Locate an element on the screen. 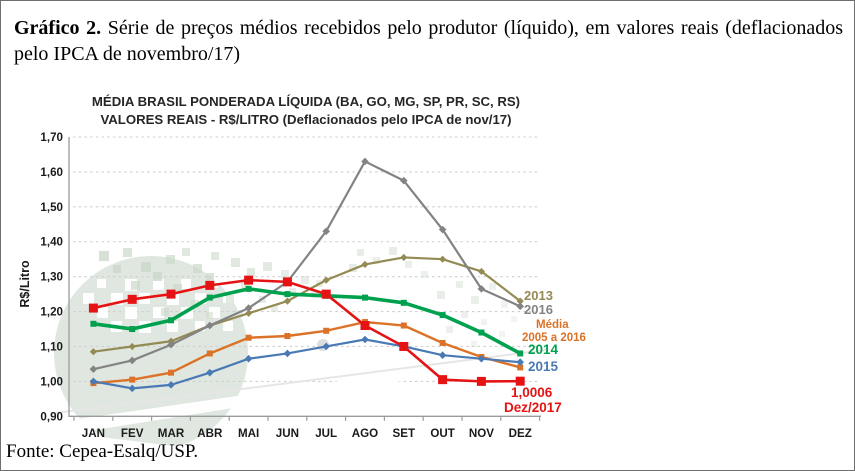 The width and height of the screenshot is (855, 471). series-label-2005-a-2016: 2005 a 2016 is located at coordinates (554, 338).